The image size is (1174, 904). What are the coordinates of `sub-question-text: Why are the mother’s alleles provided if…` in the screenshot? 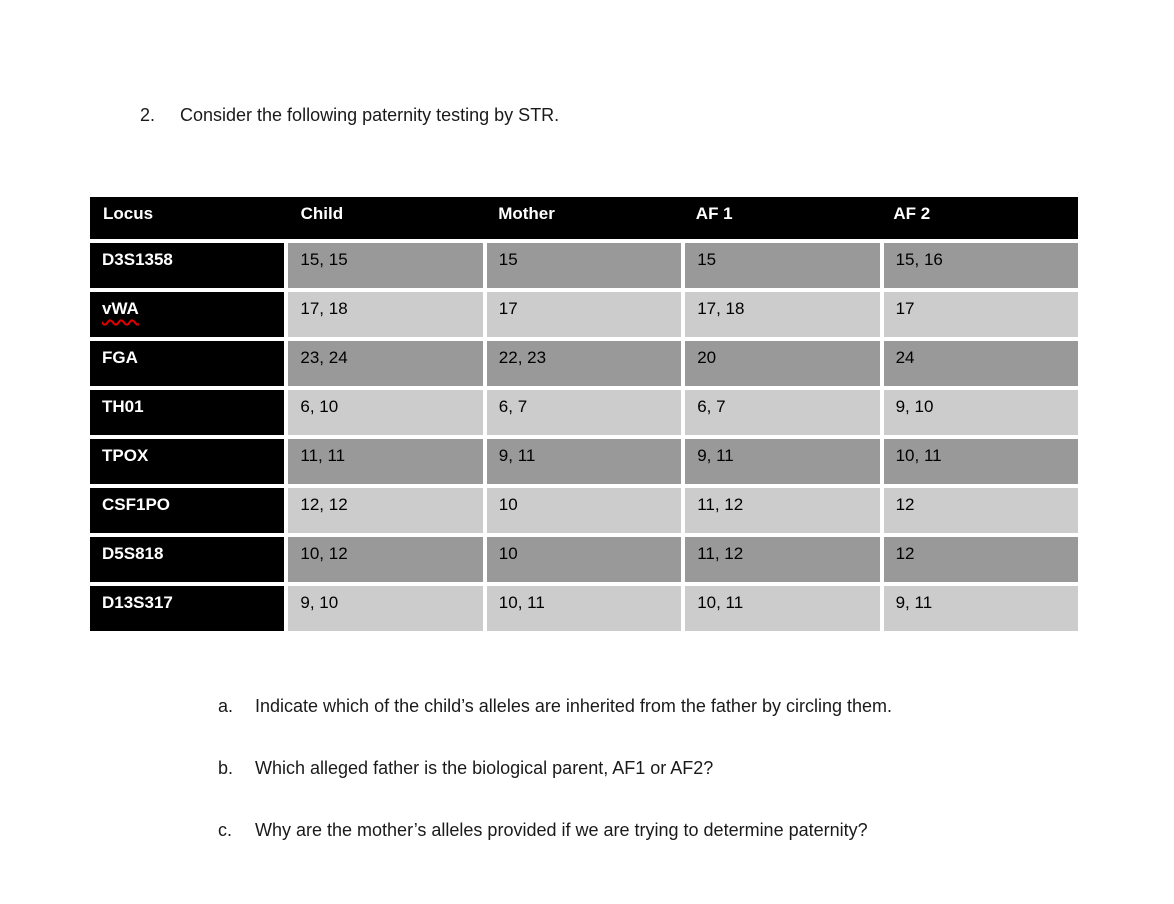 It's located at (561, 830).